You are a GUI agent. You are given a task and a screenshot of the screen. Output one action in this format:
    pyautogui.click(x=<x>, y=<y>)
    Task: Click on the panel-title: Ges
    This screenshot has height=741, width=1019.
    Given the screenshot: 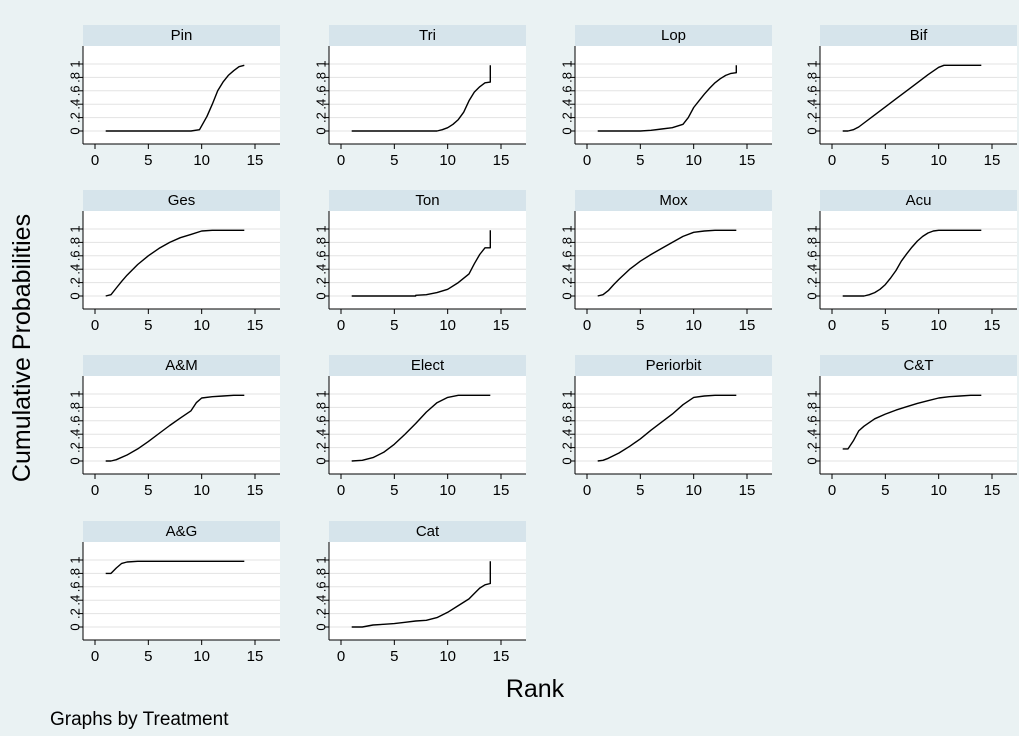 What is the action you would take?
    pyautogui.click(x=182, y=200)
    